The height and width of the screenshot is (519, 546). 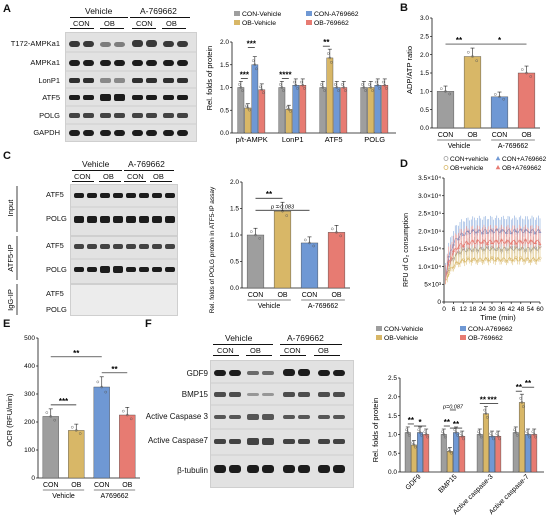 What do you see at coordinates (469, 159) in the screenshot?
I see `legend-label: CON+vehicle` at bounding box center [469, 159].